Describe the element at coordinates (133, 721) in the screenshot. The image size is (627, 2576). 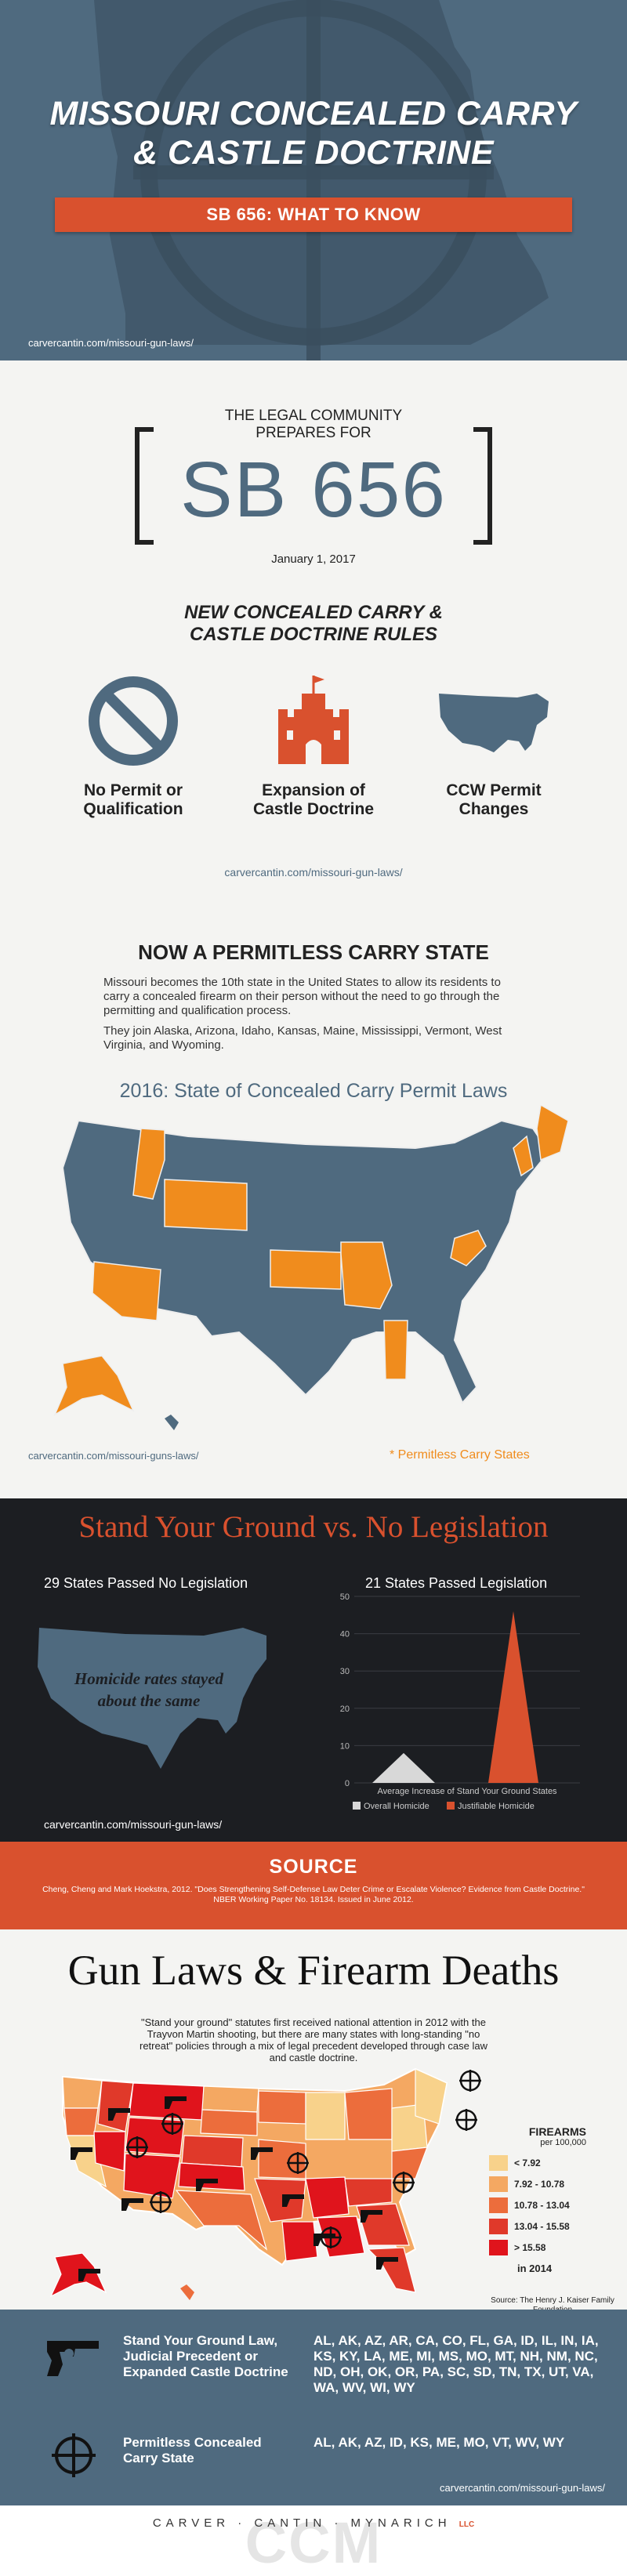
I see `no-symbol-icon` at that location.